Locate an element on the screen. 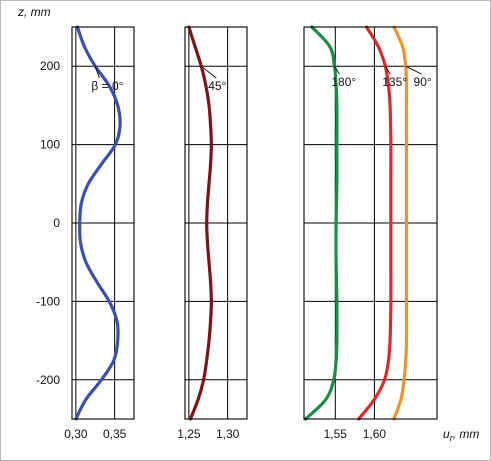 The image size is (491, 461). x-axis-title-subscript: r is located at coordinates (452, 438).